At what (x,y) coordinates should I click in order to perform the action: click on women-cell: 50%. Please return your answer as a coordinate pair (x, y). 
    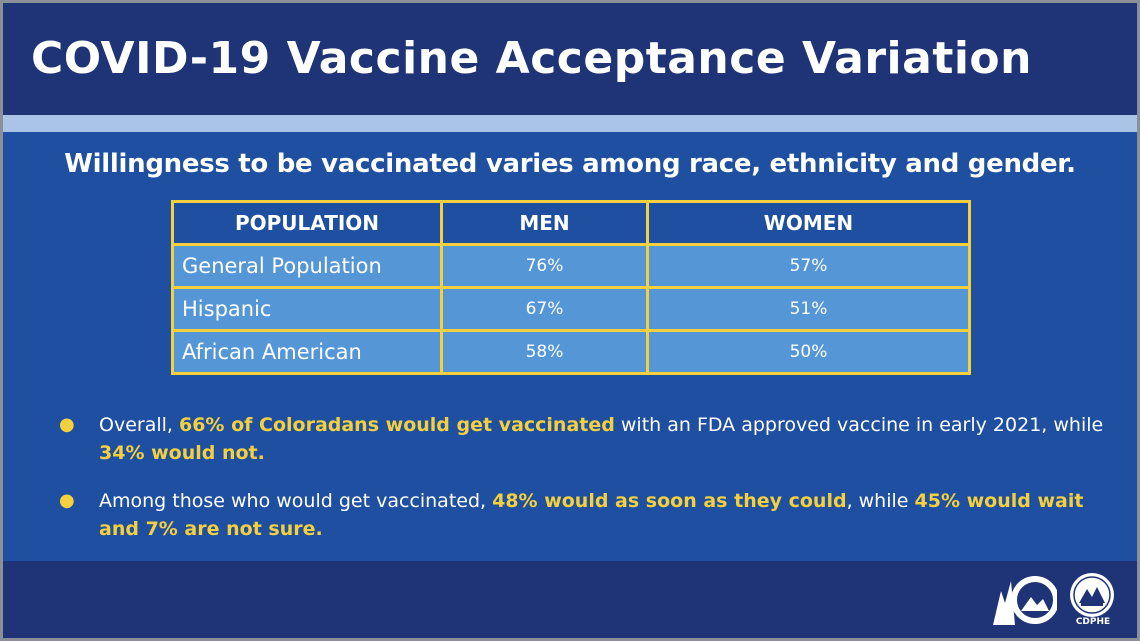
    Looking at the image, I should click on (808, 352).